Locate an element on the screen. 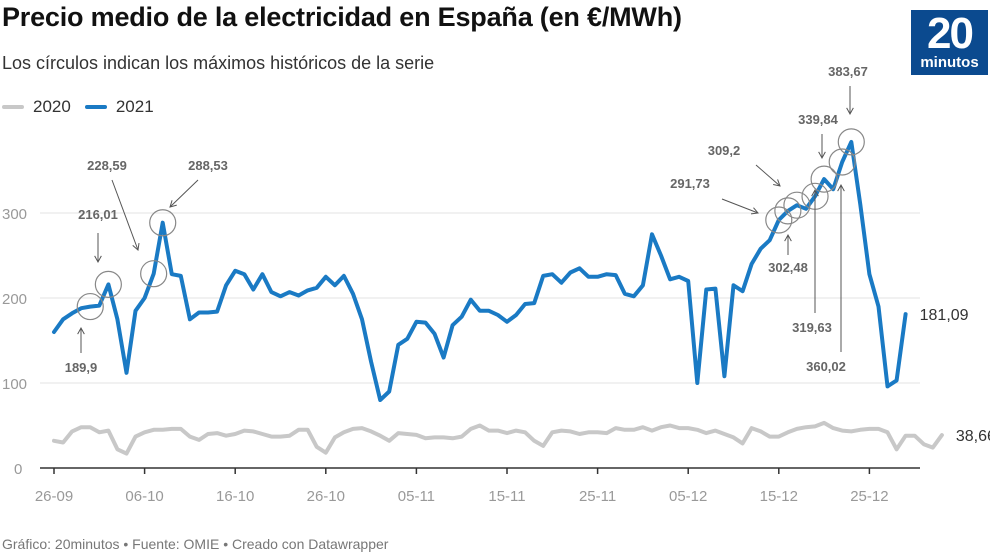 The width and height of the screenshot is (990, 556). x-tick-label-25-11: 25-11 is located at coordinates (597, 496).